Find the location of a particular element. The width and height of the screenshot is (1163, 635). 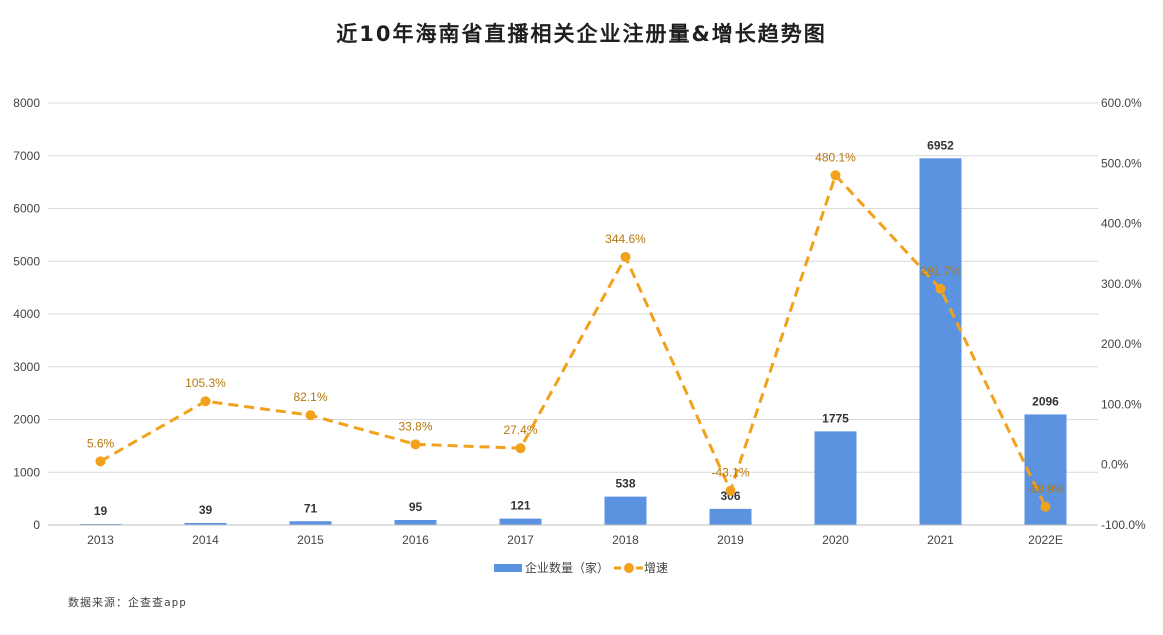

x-tick-label: 2020 is located at coordinates (835, 540).